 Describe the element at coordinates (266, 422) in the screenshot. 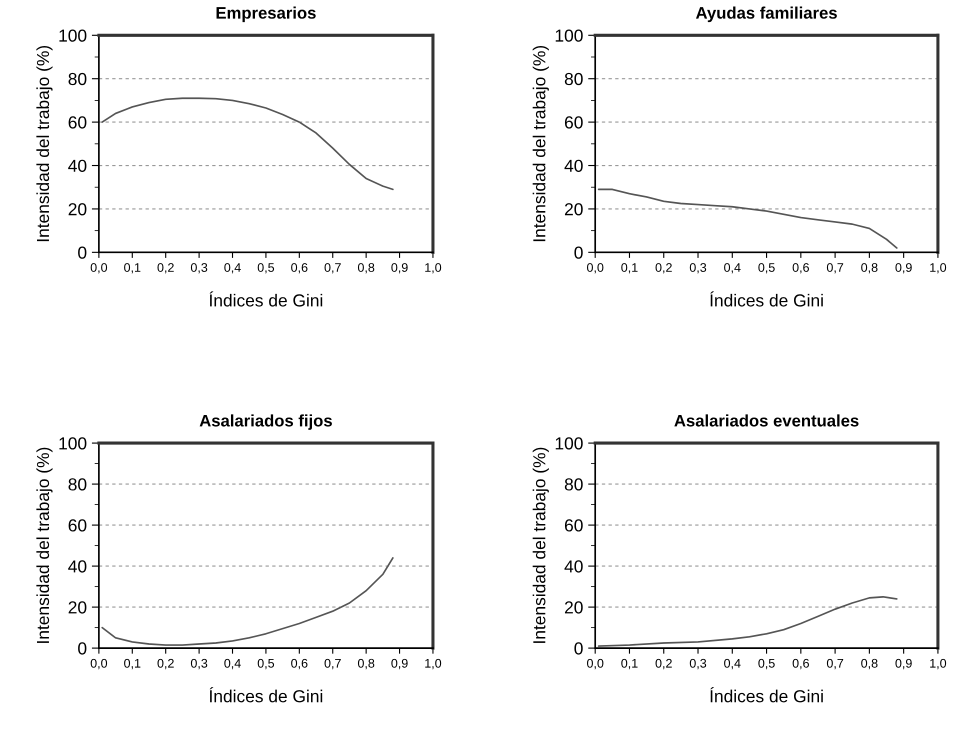

I see `chart-title: Asalariados fijos` at that location.